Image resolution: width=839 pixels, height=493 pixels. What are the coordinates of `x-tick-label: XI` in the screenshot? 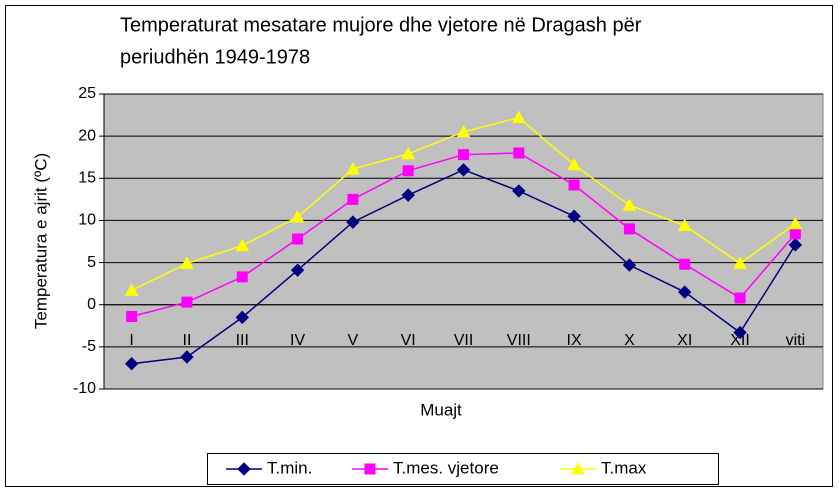 It's located at (684, 340).